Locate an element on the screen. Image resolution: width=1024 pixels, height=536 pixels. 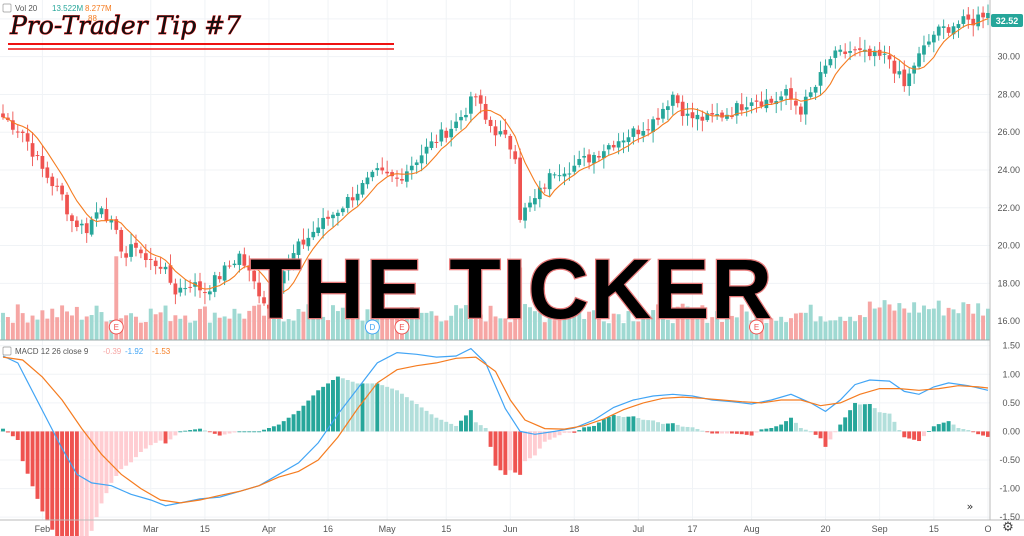
collapse-icon is located at coordinates (7, 8).